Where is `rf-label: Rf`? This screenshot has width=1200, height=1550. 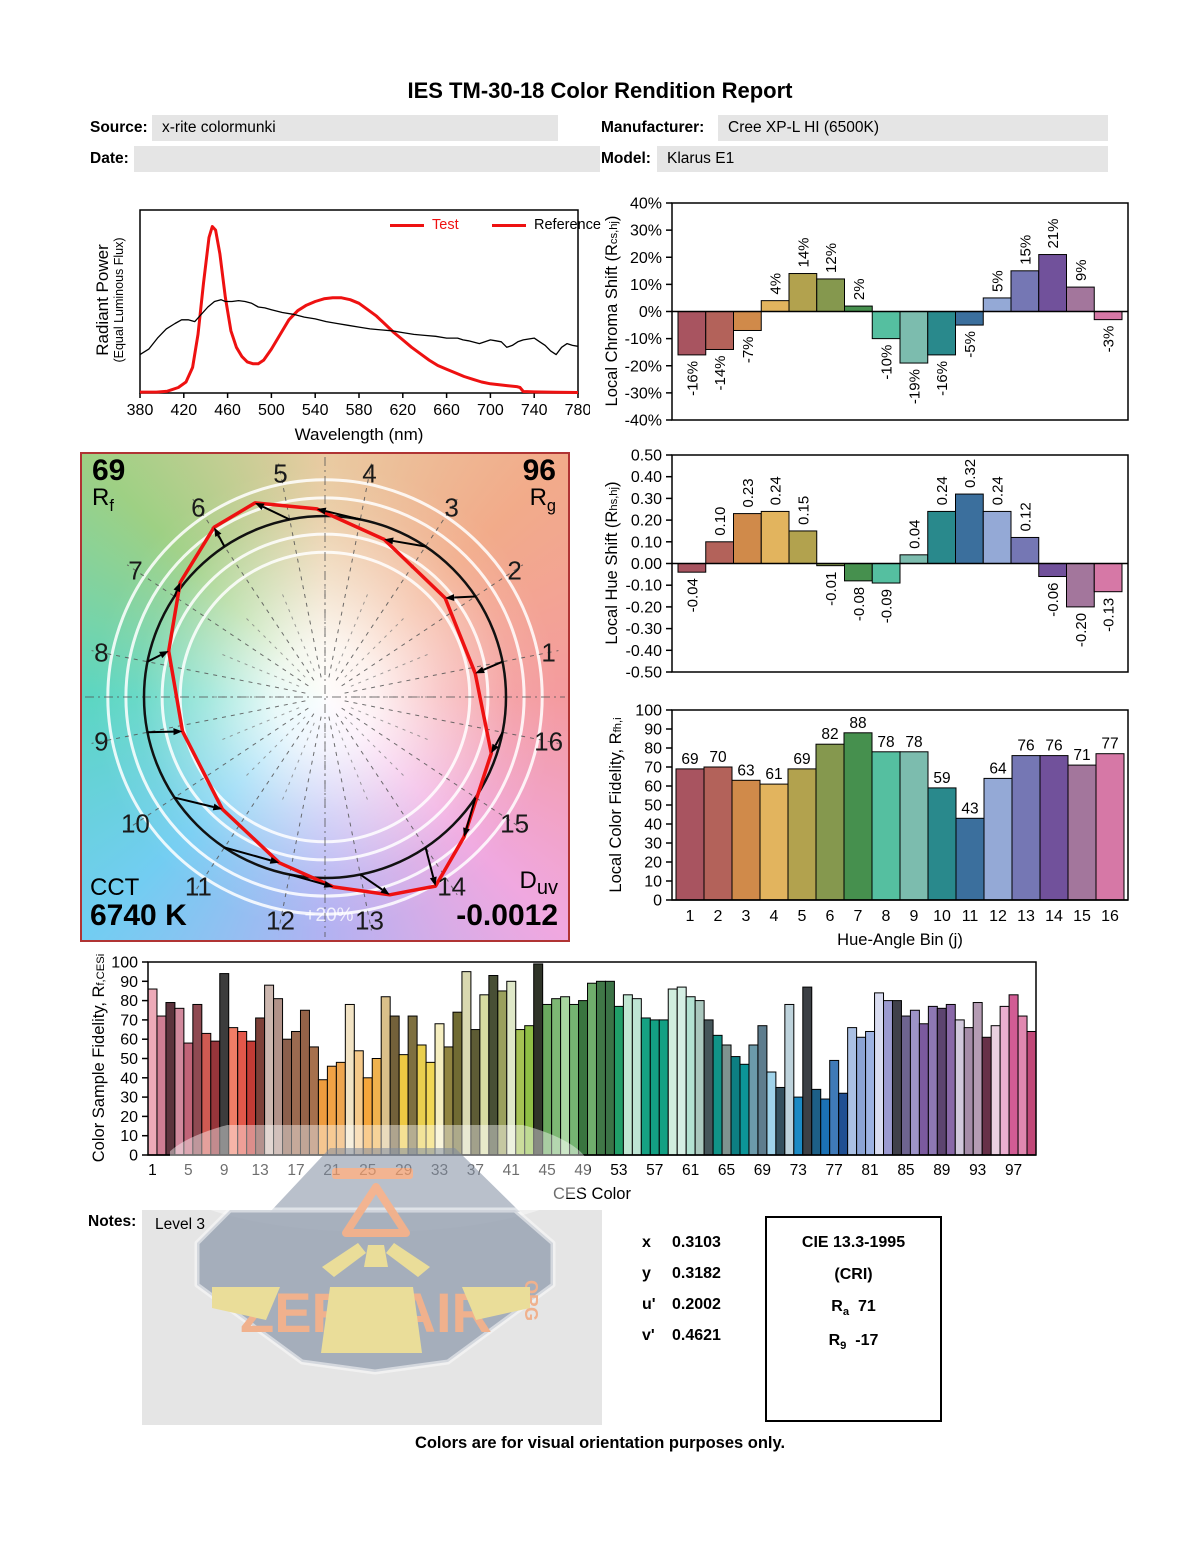
rf-label: Rf is located at coordinates (103, 499).